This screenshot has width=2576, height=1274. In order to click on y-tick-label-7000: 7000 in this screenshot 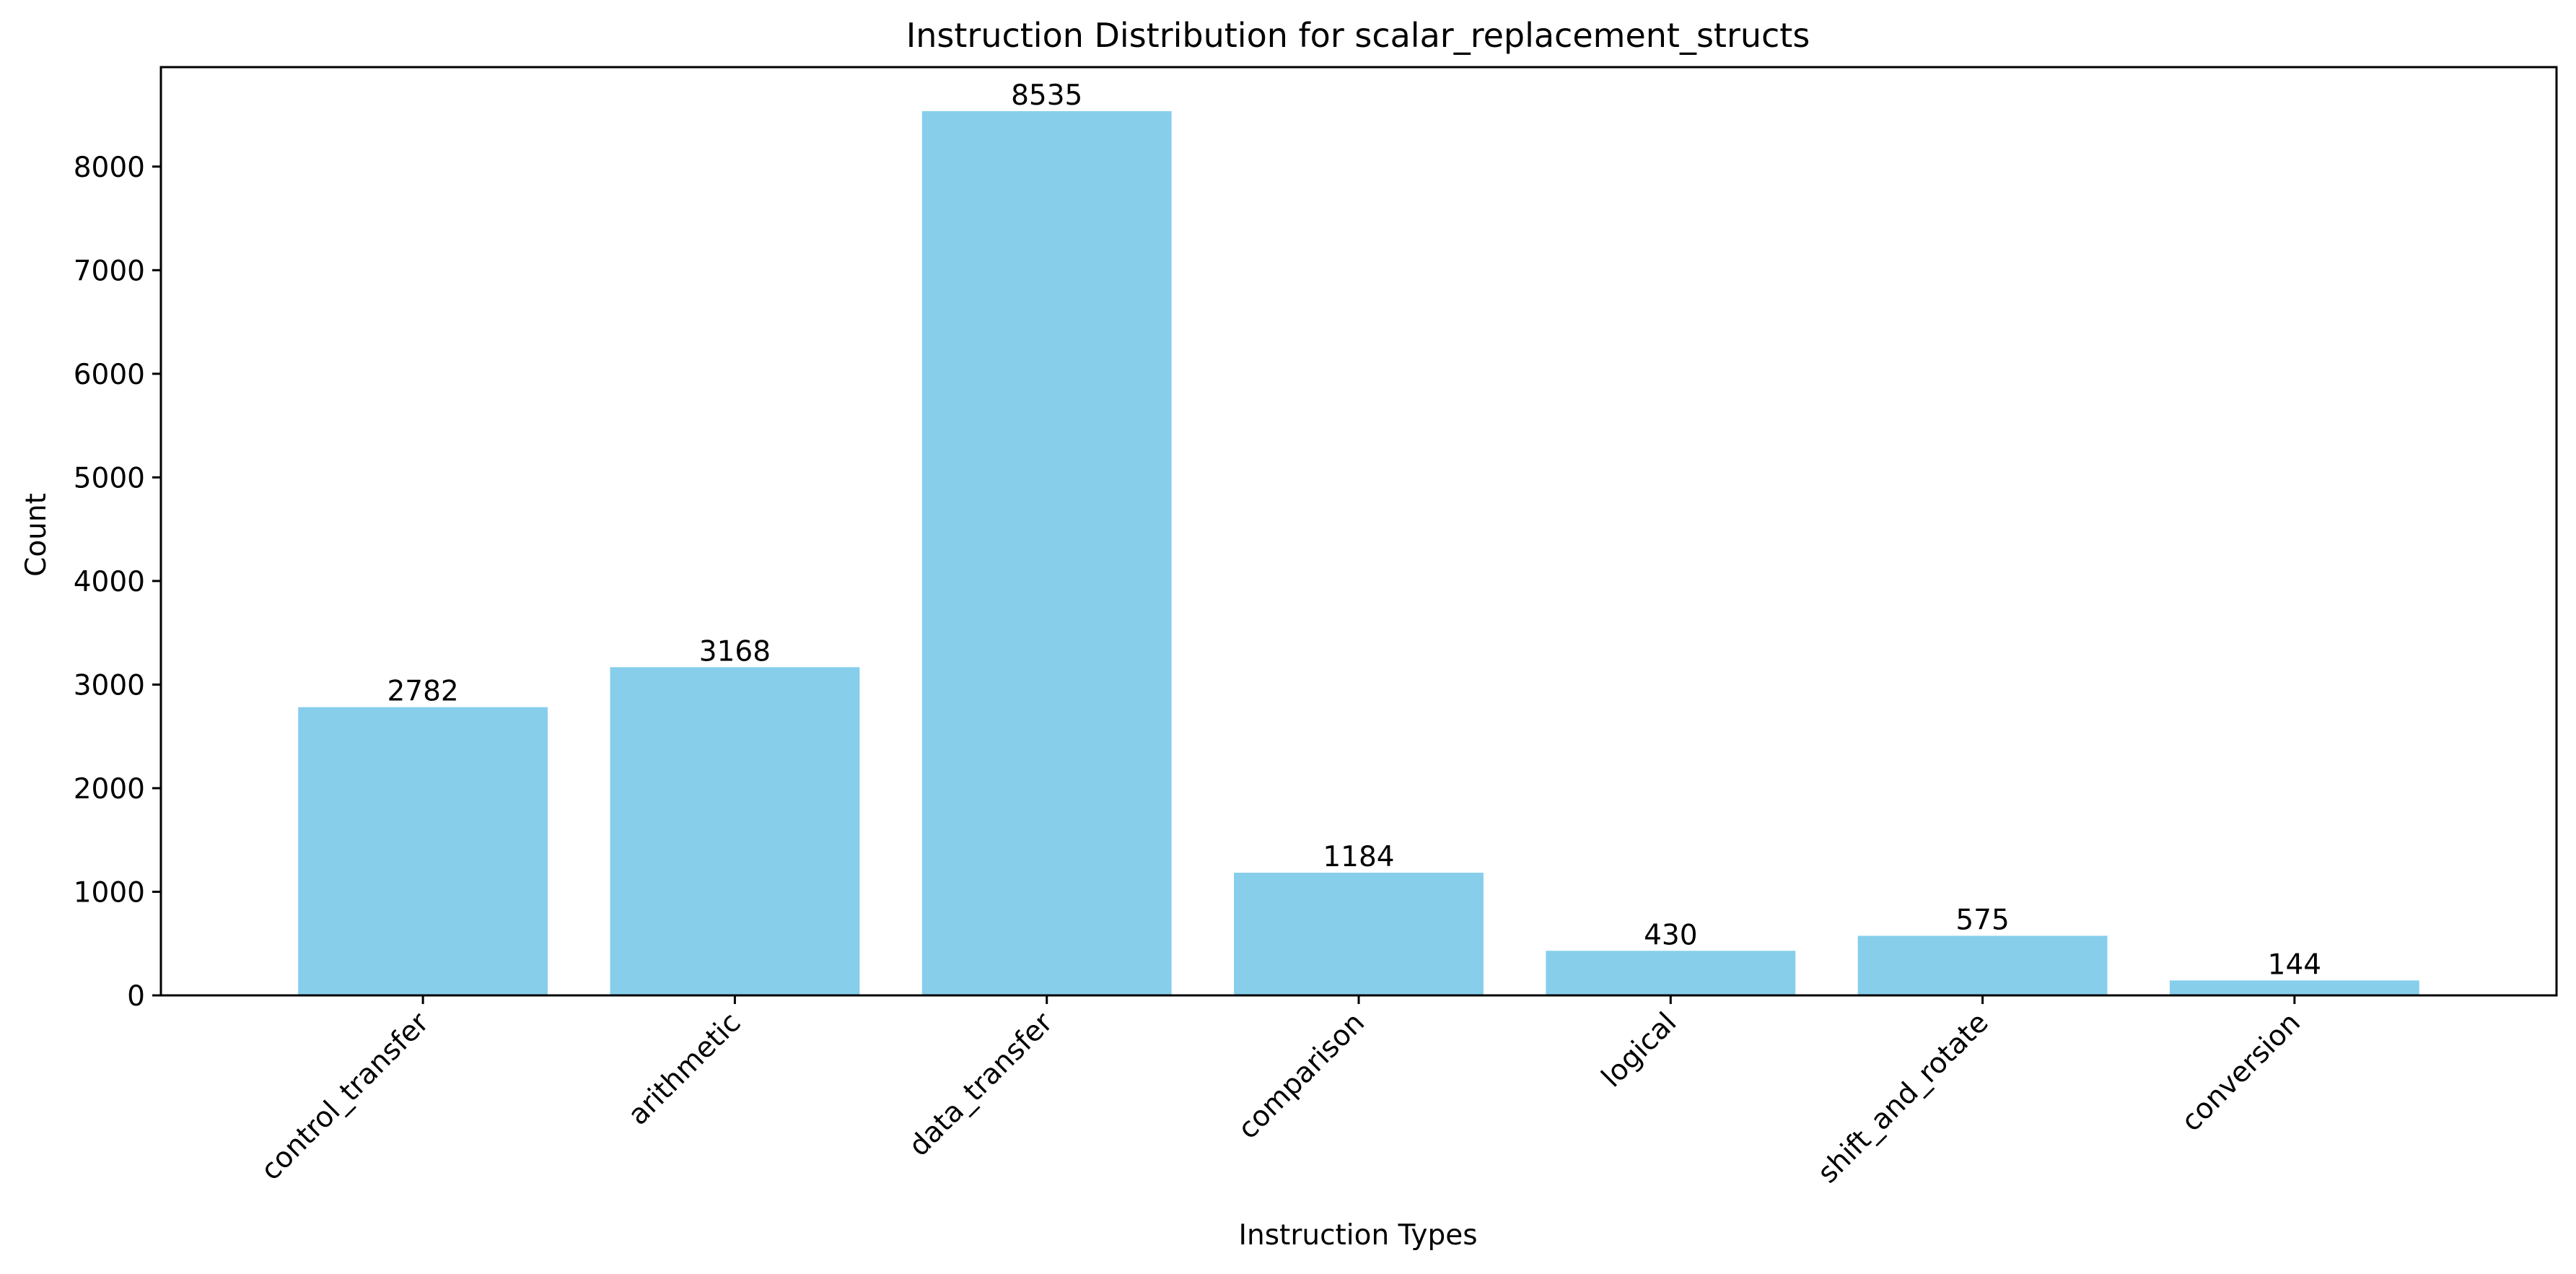, I will do `click(109, 271)`.